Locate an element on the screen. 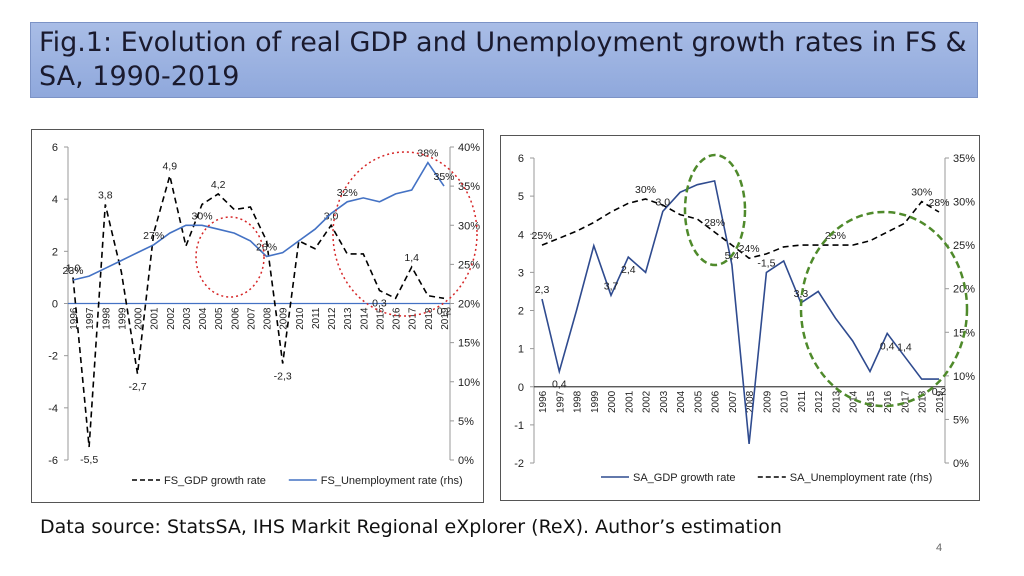 The image size is (1024, 576). sa-ytick-left-label: 5 is located at coordinates (521, 197).